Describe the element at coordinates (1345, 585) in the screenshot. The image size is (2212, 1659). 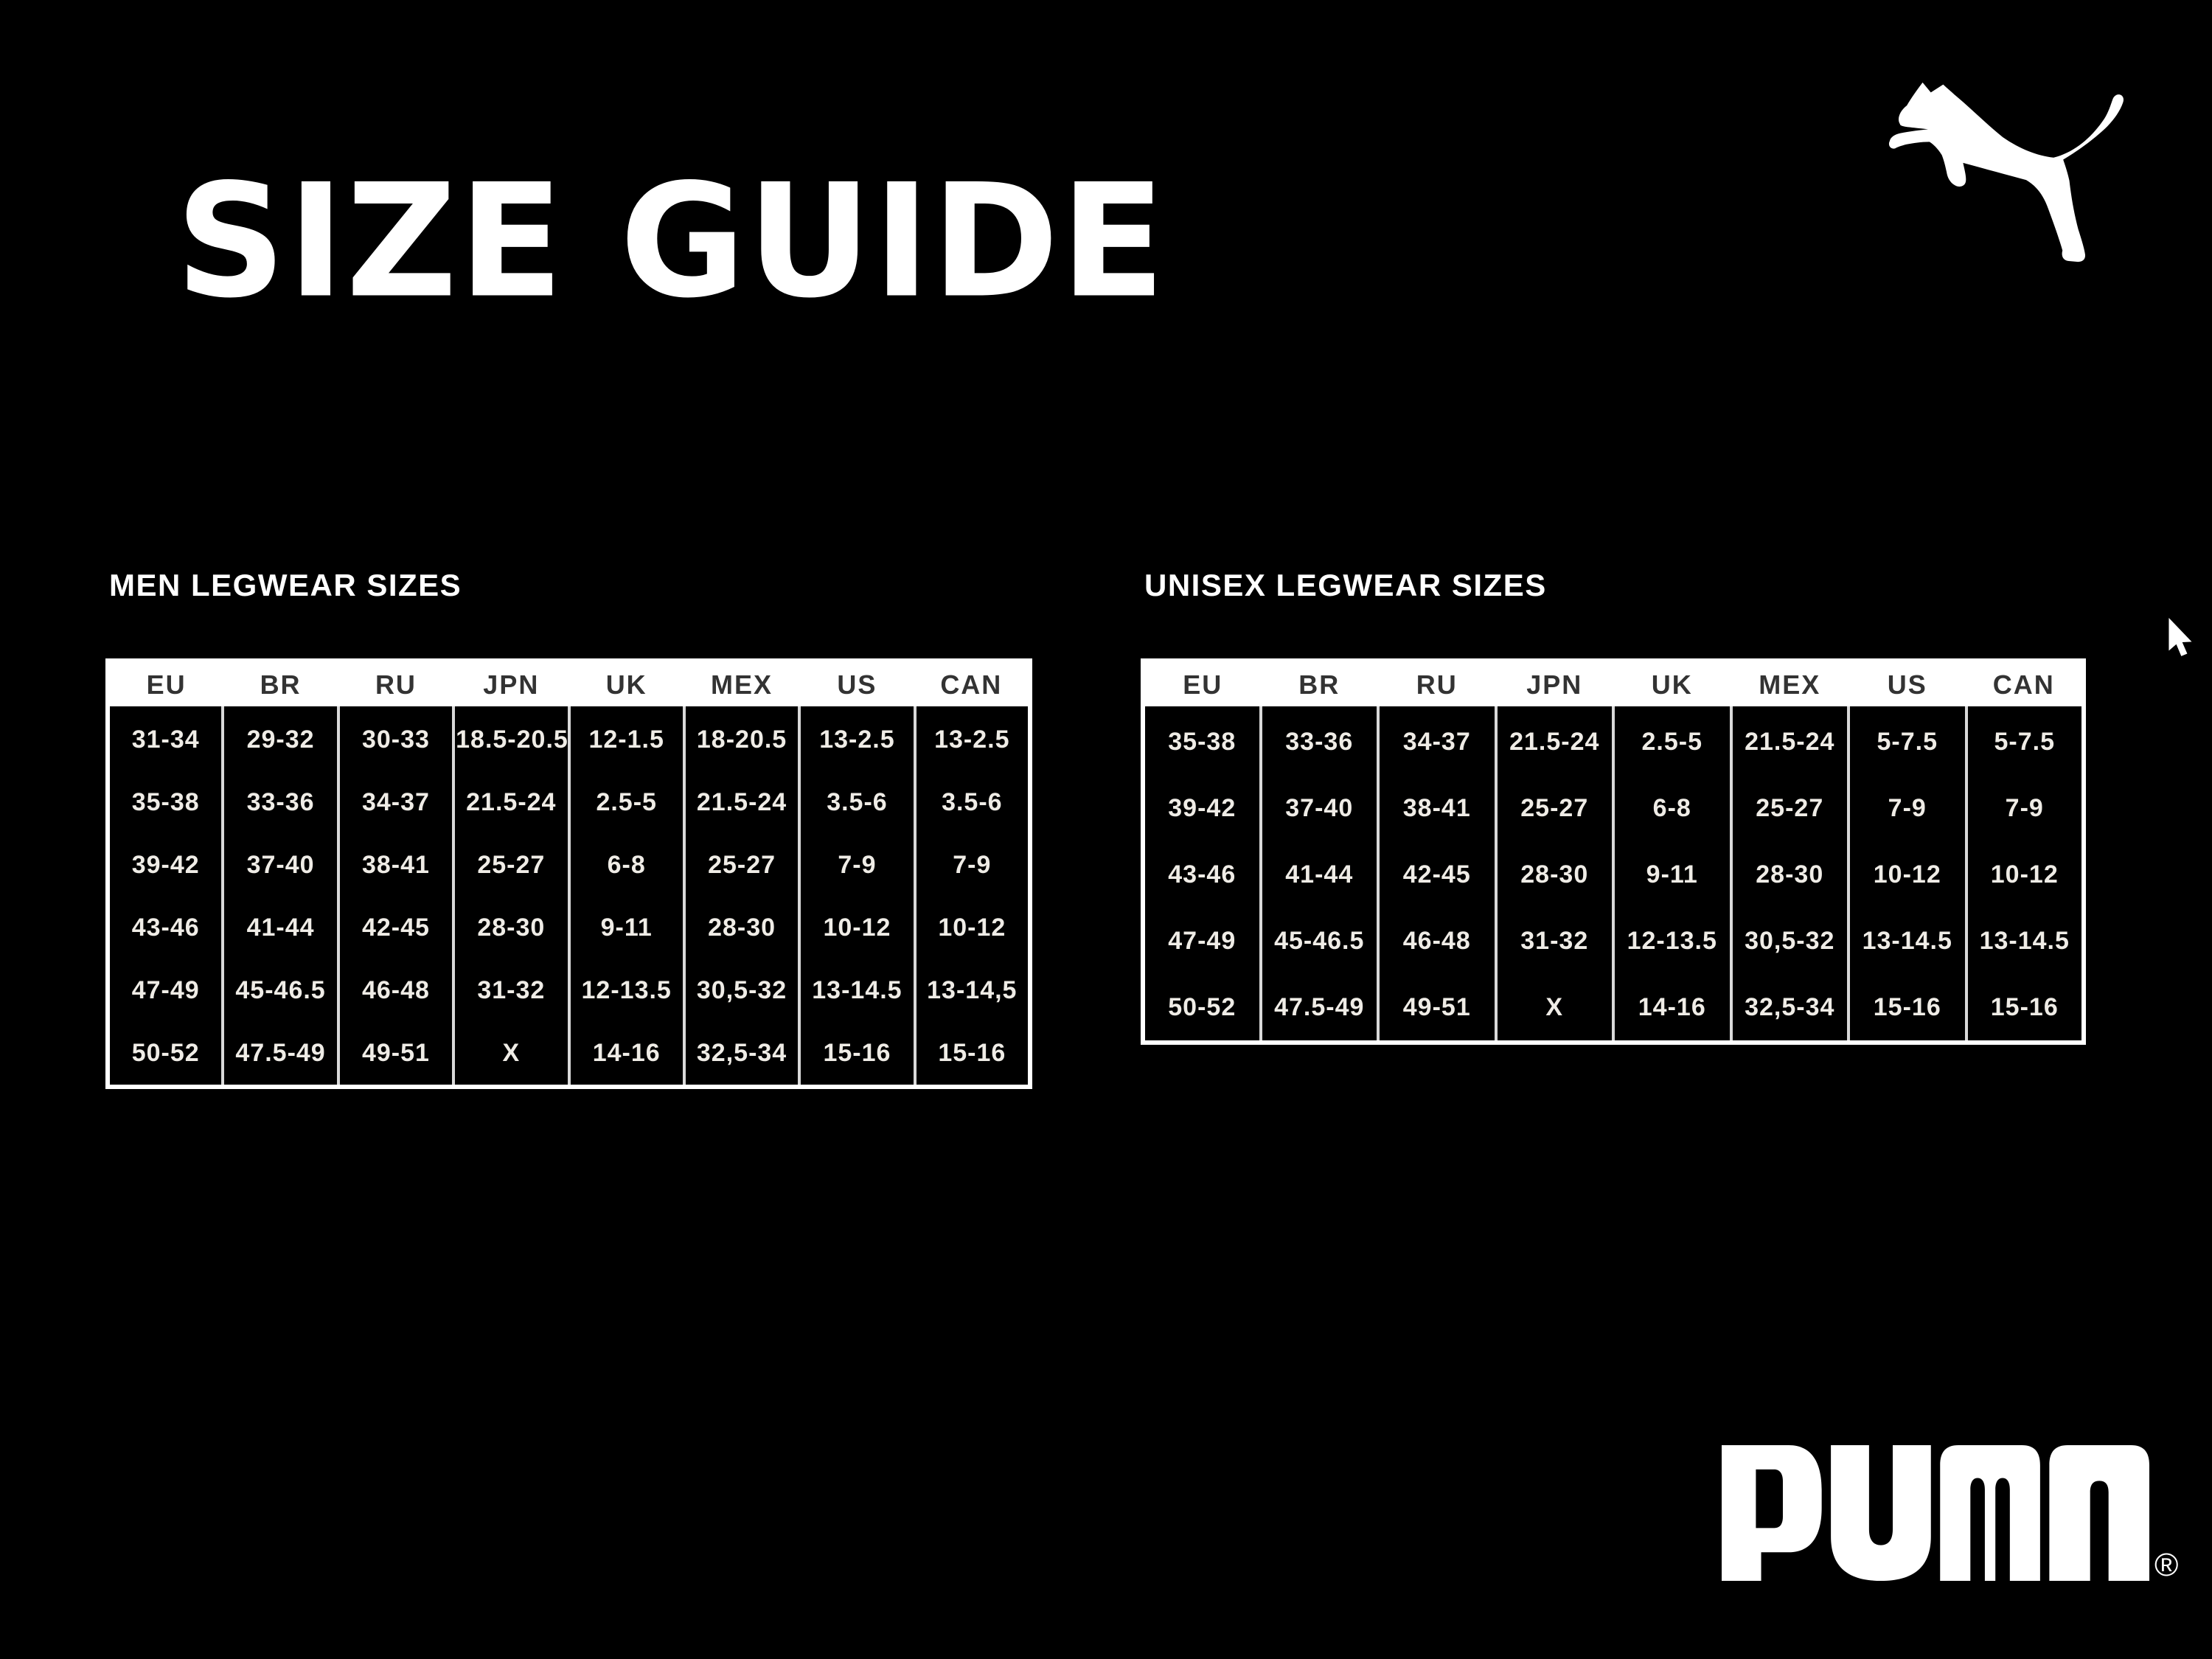
I see `unisex-legwear-section-title: UNISEX LEGWEAR SIZES` at that location.